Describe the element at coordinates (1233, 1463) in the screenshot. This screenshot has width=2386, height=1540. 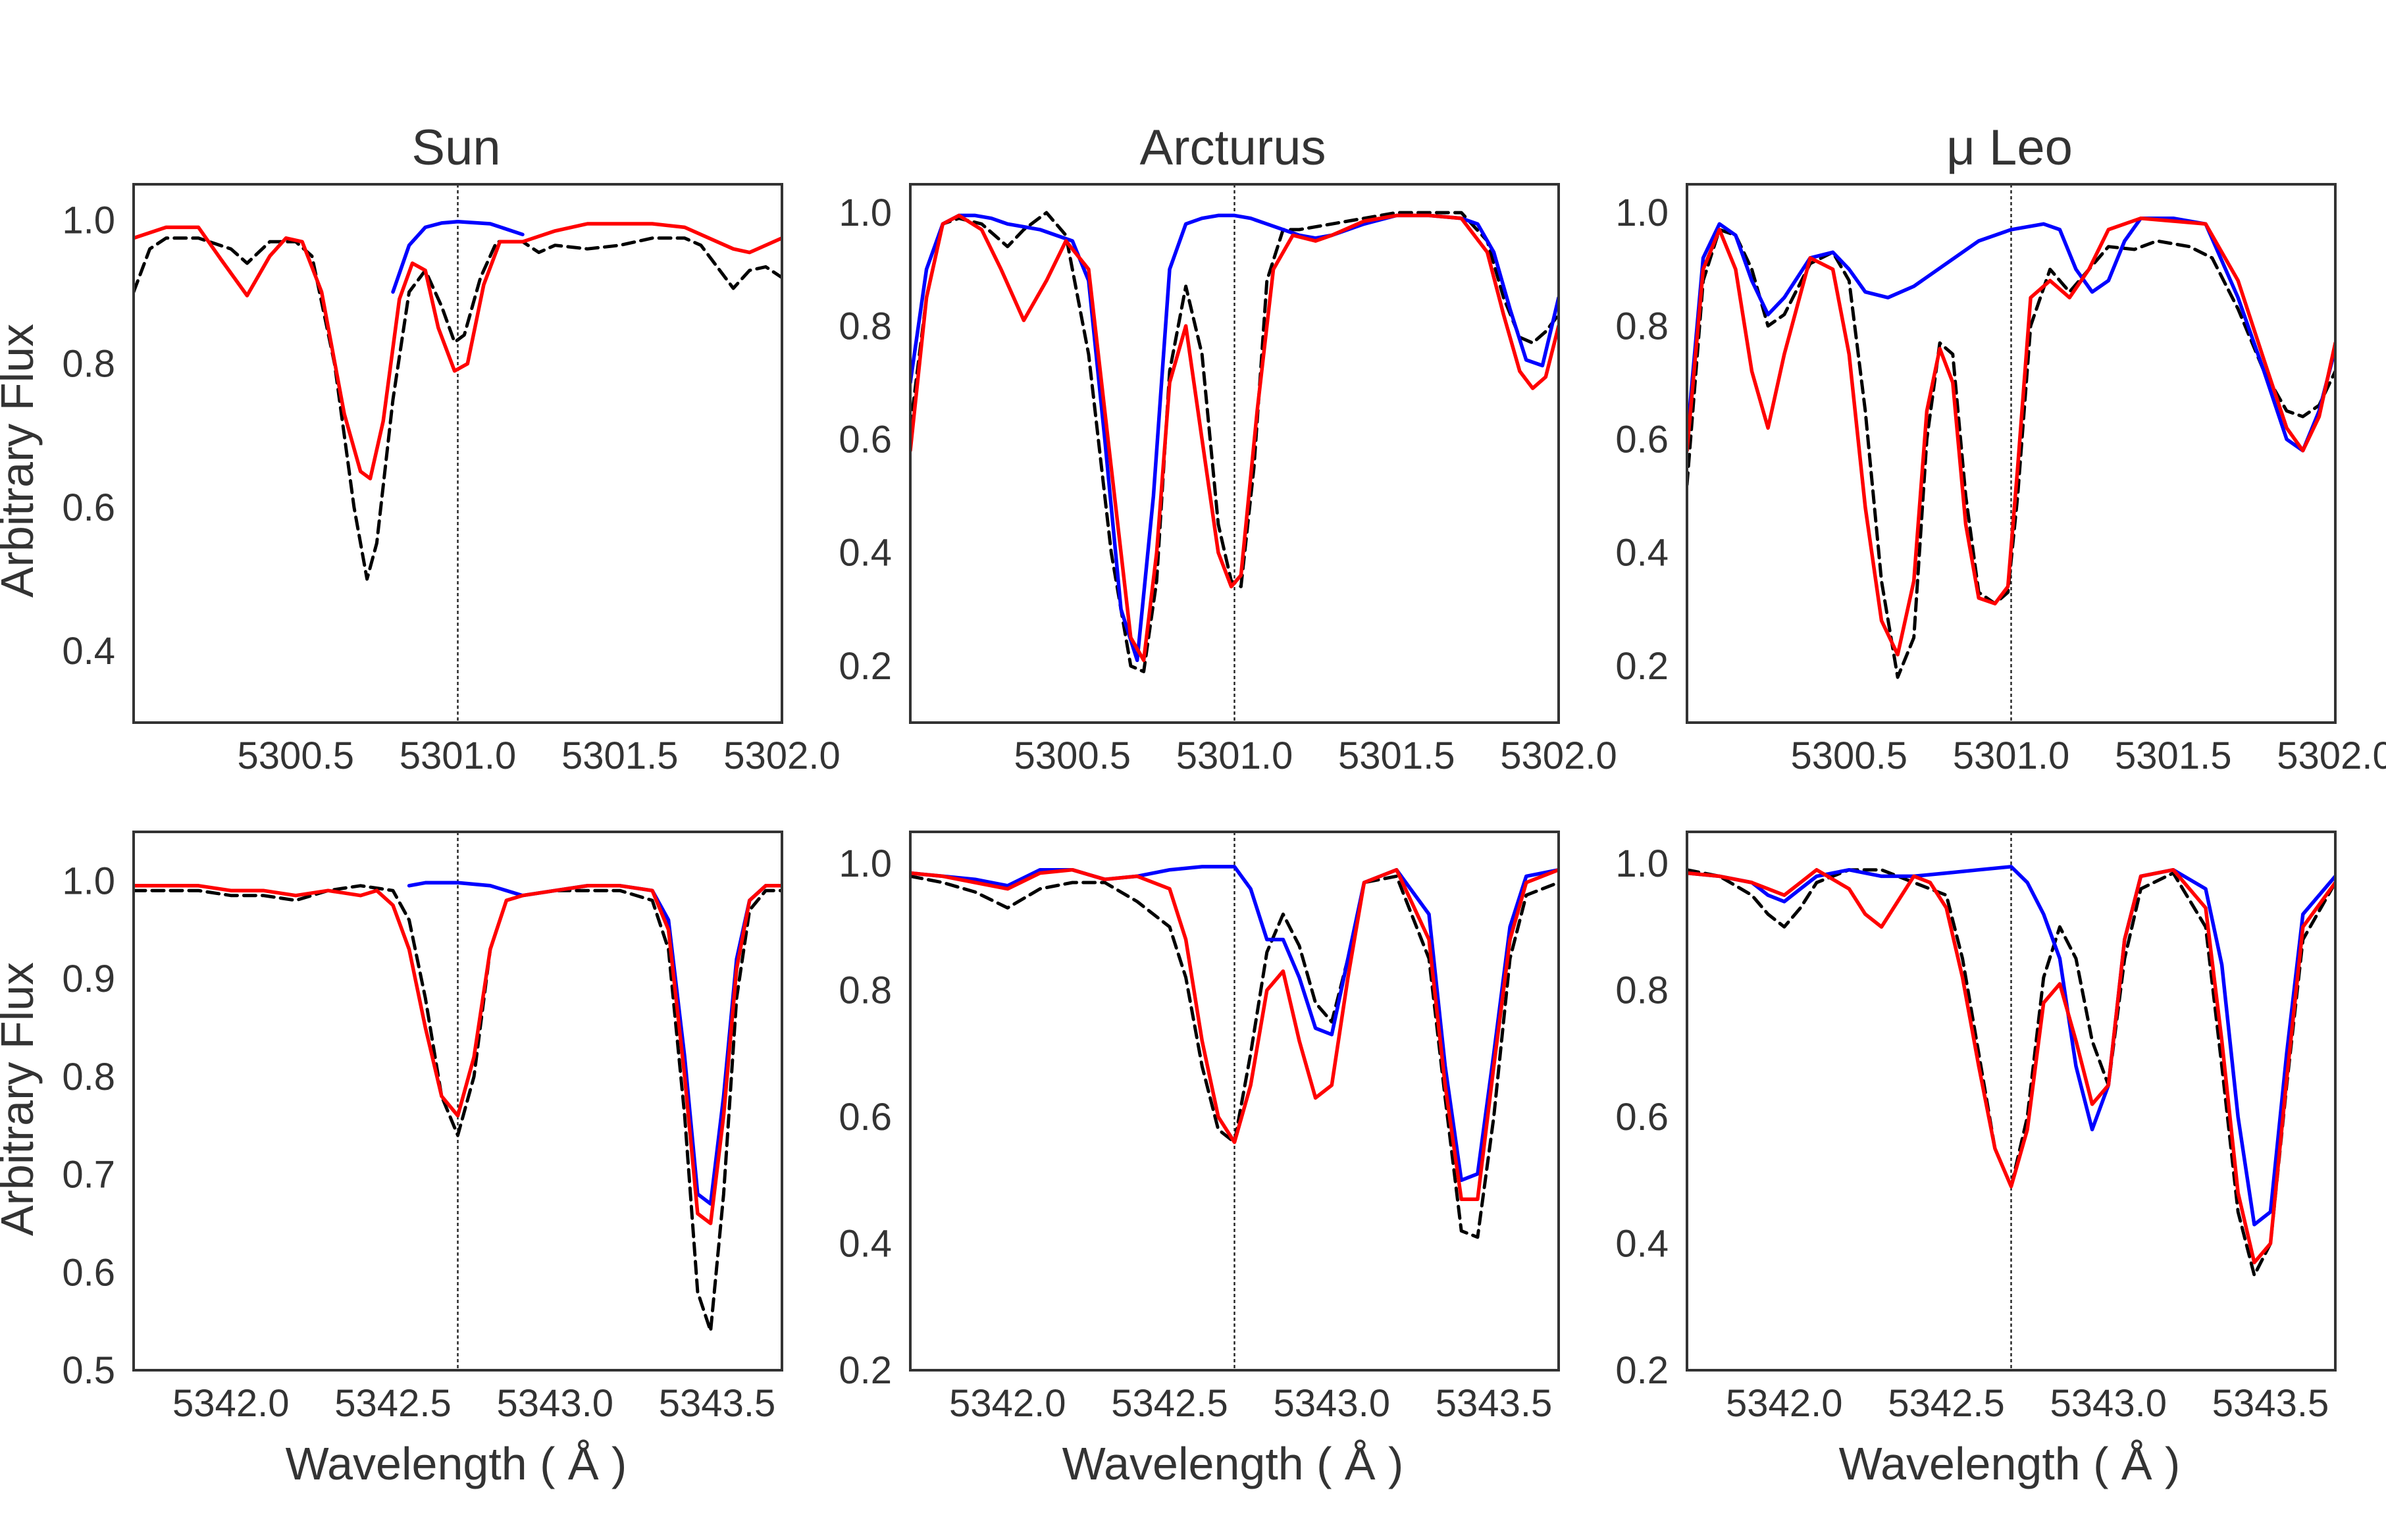
I see `x-axis-label-arcturus: Wavelength ( Å )` at that location.